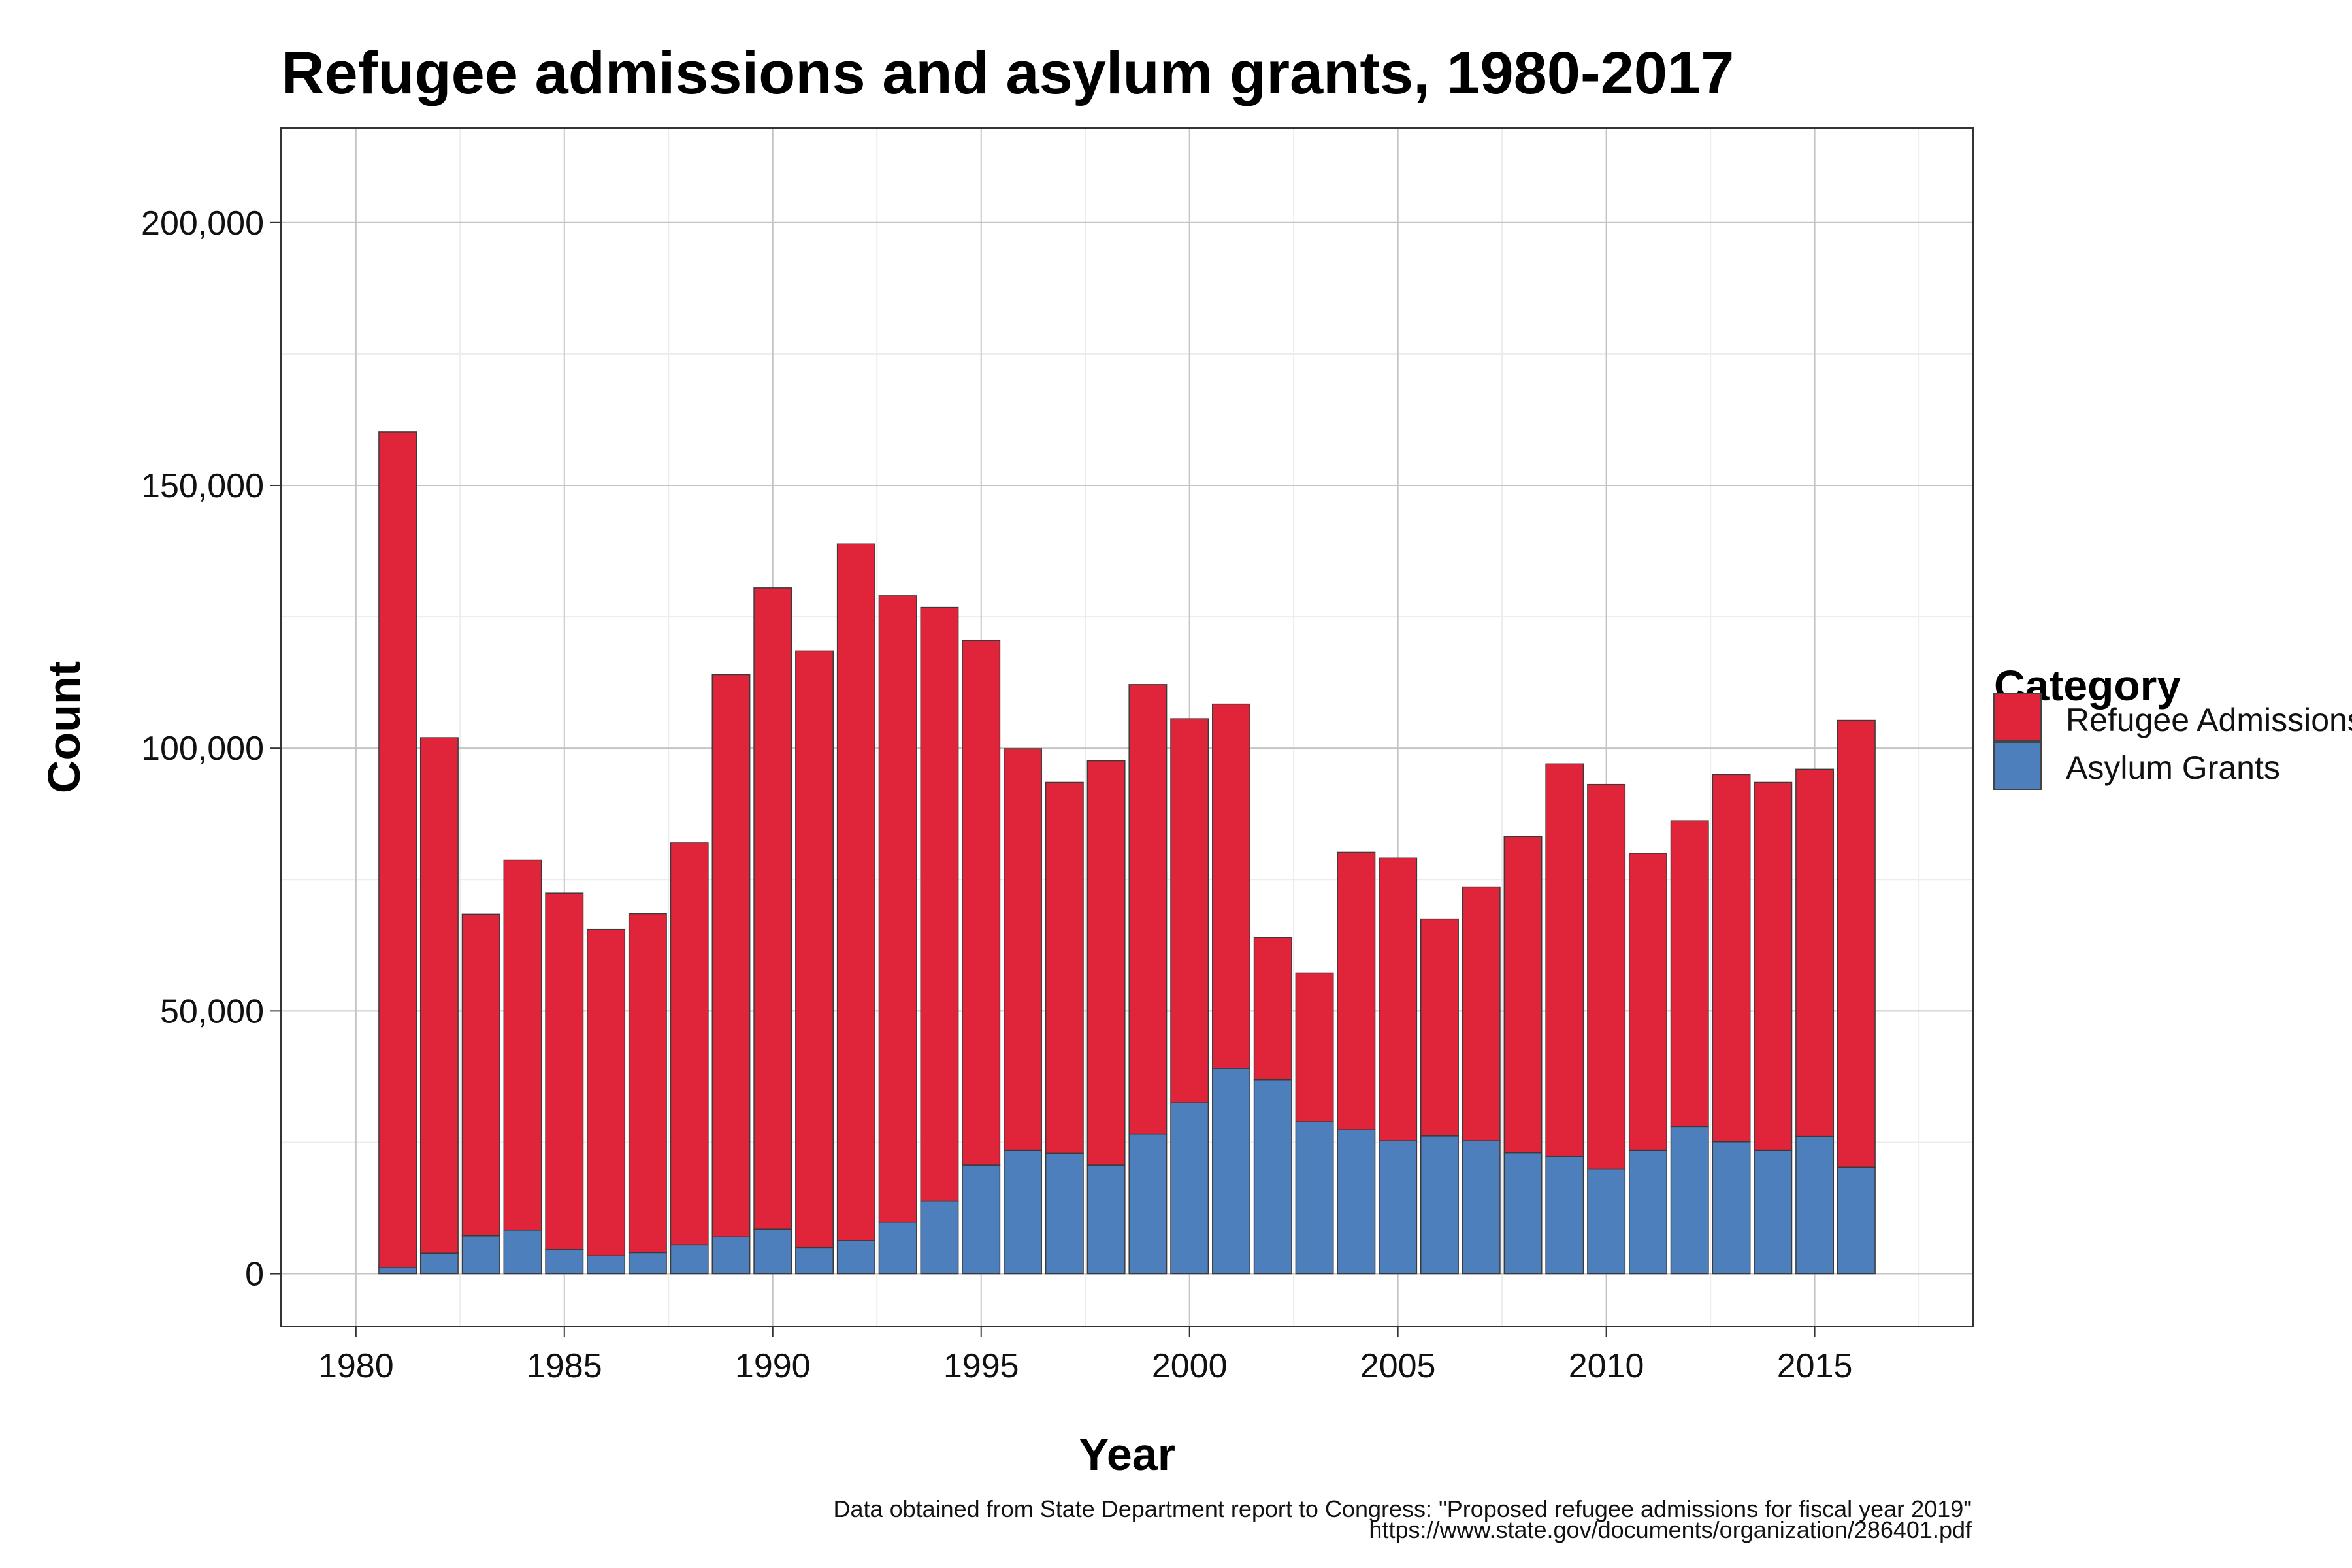 The image size is (2352, 1568). What do you see at coordinates (2017, 717) in the screenshot?
I see `legend-swatch-refugee-admissions` at bounding box center [2017, 717].